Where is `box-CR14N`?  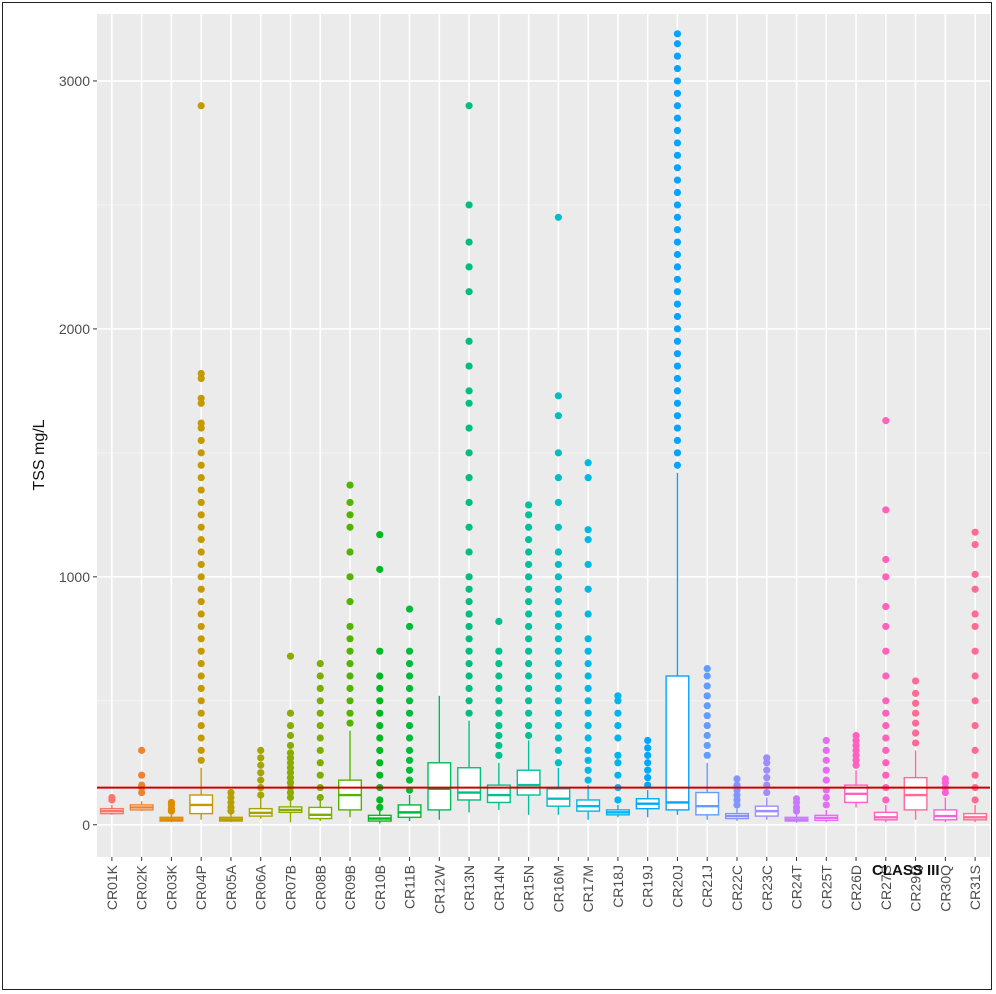 box-CR14N is located at coordinates (498, 713).